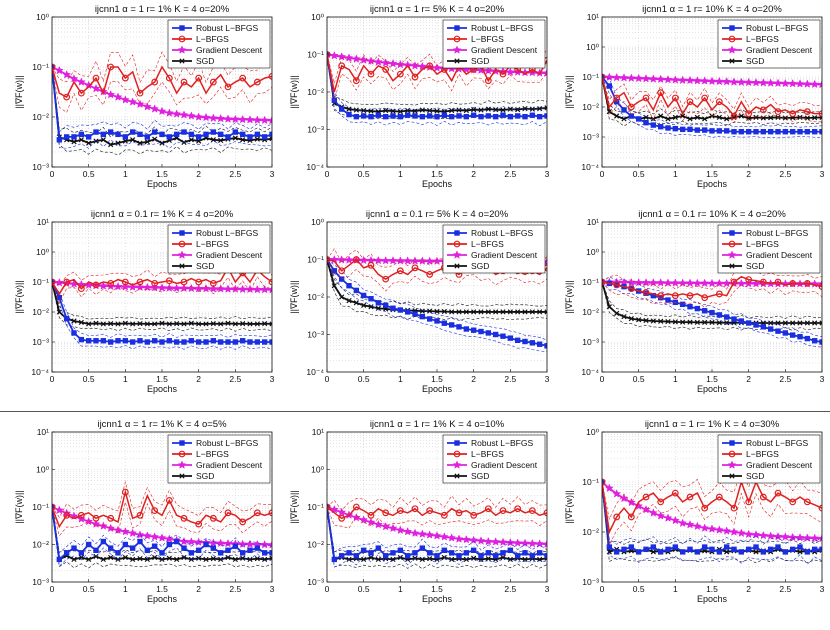 The width and height of the screenshot is (830, 630). What do you see at coordinates (822, 379) in the screenshot?
I see `x-tick-label: 3` at bounding box center [822, 379].